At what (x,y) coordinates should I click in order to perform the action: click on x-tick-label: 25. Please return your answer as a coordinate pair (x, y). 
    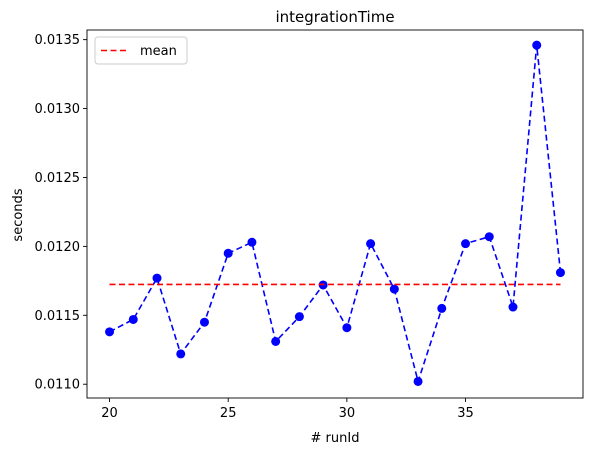
    Looking at the image, I should click on (228, 413).